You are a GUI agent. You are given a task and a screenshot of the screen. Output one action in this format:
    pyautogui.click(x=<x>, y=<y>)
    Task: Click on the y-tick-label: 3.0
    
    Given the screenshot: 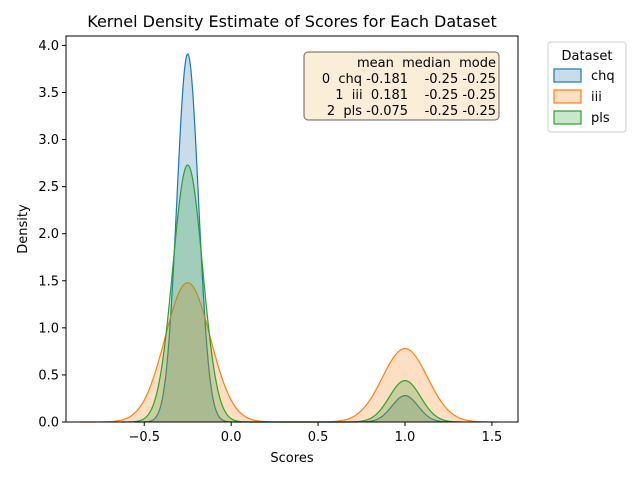 What is the action you would take?
    pyautogui.click(x=48, y=140)
    